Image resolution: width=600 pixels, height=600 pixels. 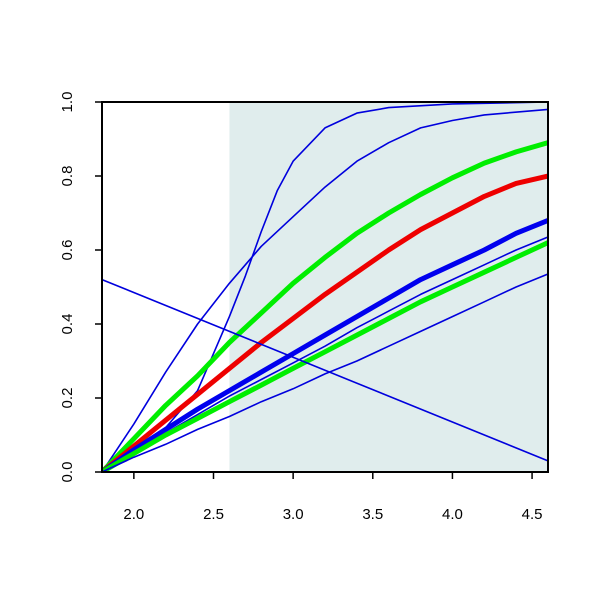 I want to click on y-axis: 0.0 0.2 0.4 0.6 0.8 1.0, so click(x=80, y=287).